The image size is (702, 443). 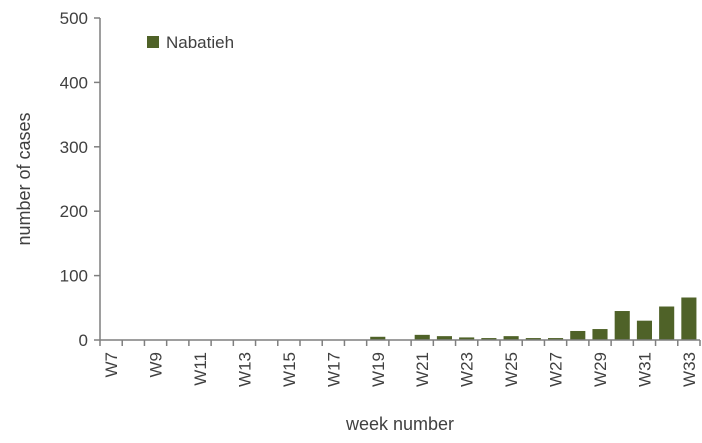 I want to click on x-tick-label: W33, so click(x=689, y=369).